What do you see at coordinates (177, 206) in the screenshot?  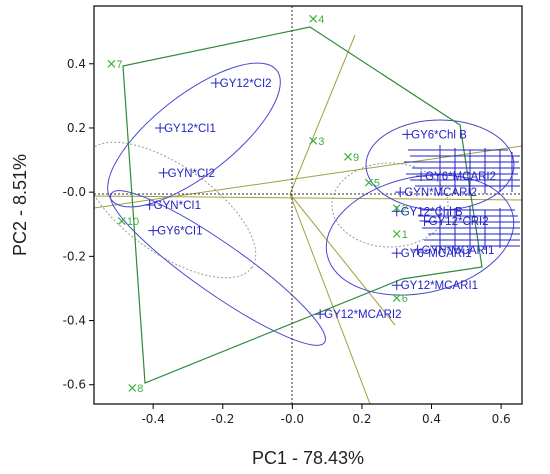 I see `genotype-label: GYN*CI1` at bounding box center [177, 206].